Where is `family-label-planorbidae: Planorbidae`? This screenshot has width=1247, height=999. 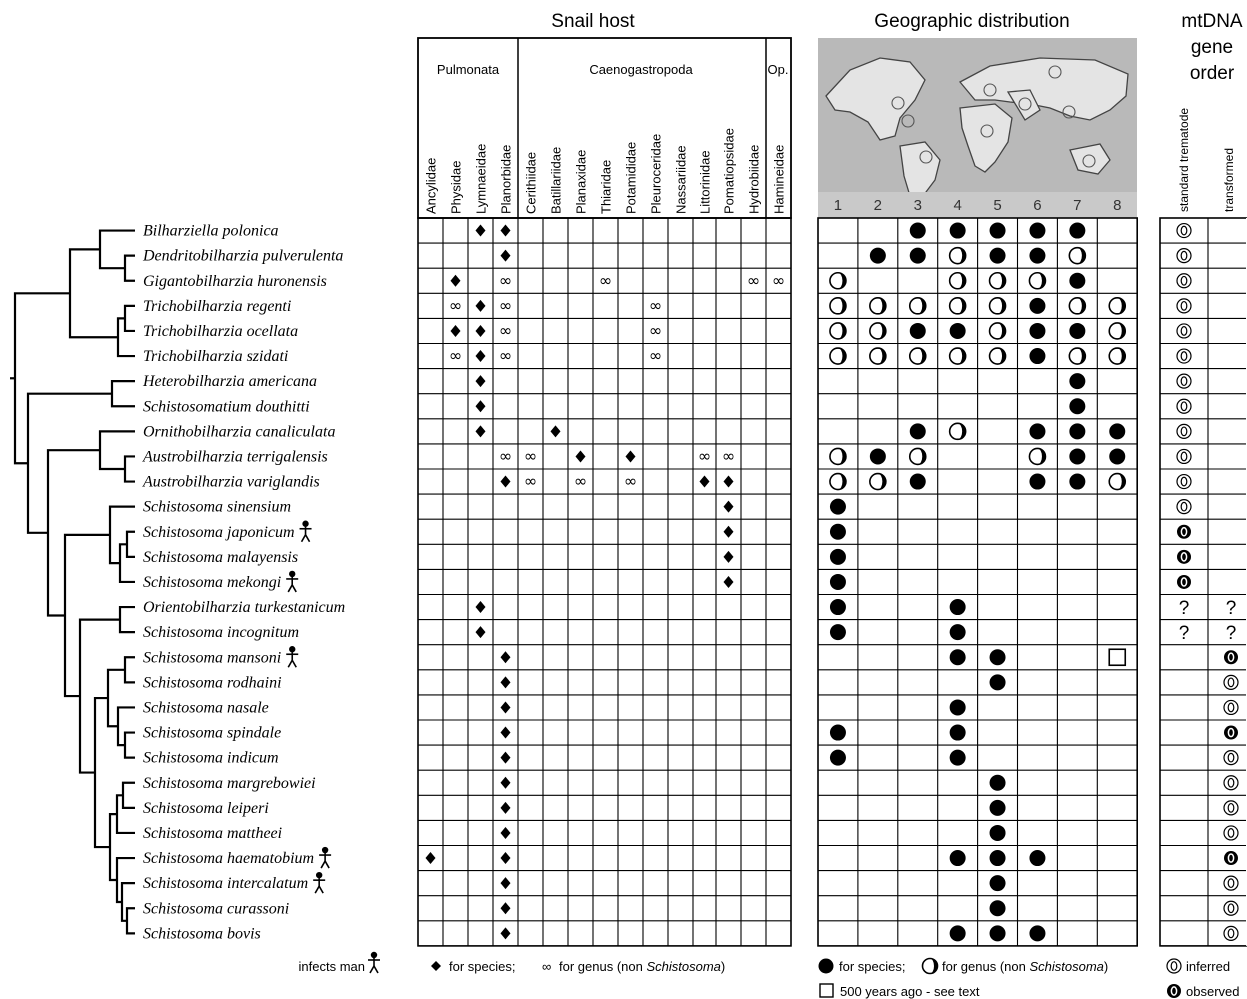
family-label-planorbidae: Planorbidae is located at coordinates (506, 179).